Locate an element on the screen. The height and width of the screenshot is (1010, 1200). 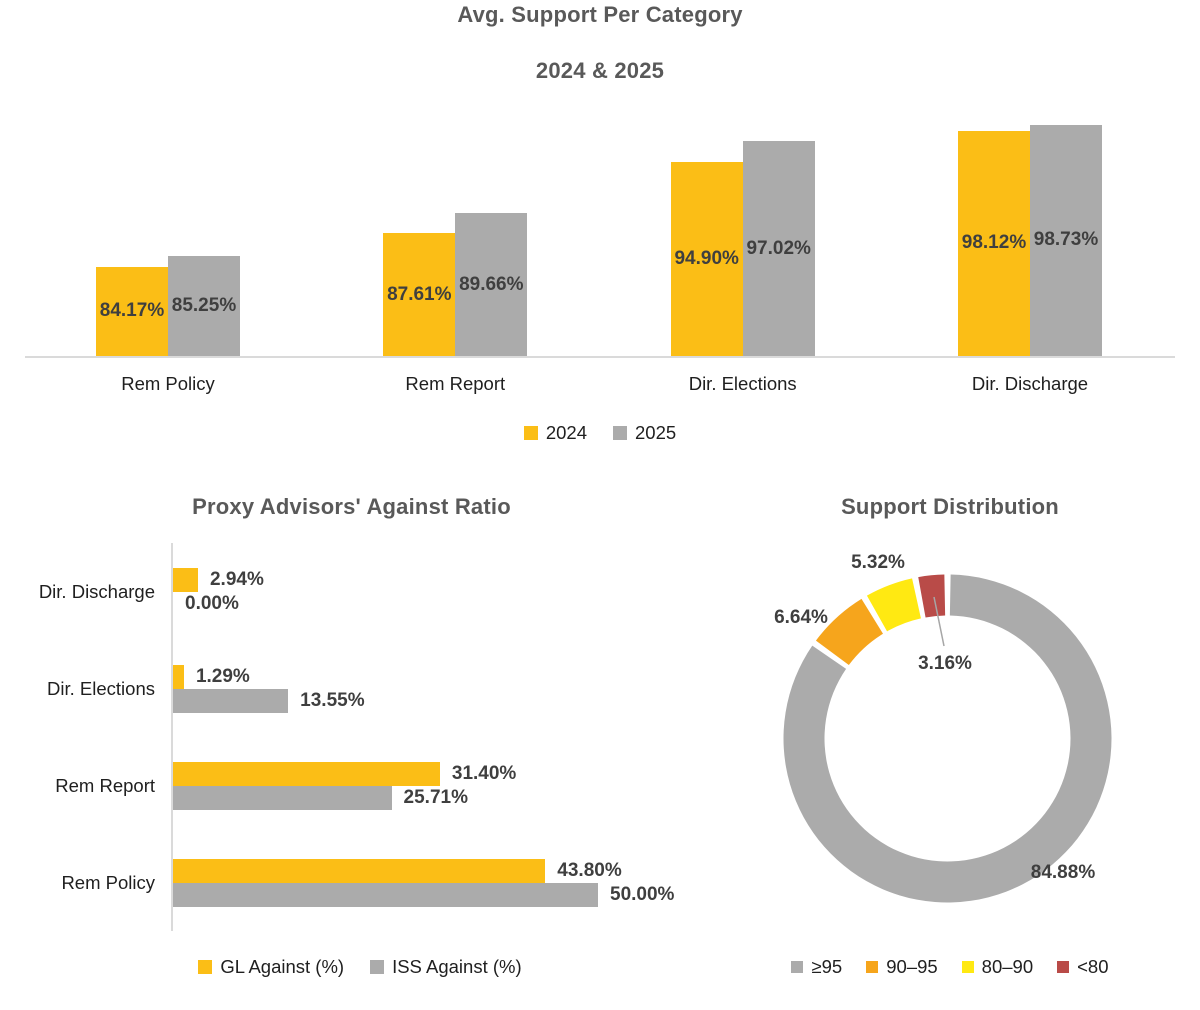
legend-item-80-90: 80–90 is located at coordinates (997, 967).